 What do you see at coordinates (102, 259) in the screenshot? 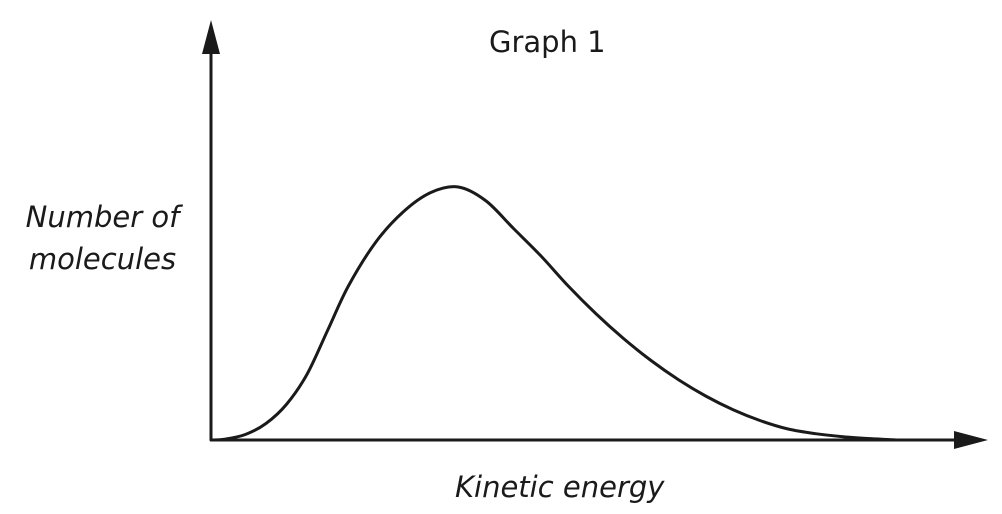
I see `y-axis-label-line-2: molecules` at bounding box center [102, 259].